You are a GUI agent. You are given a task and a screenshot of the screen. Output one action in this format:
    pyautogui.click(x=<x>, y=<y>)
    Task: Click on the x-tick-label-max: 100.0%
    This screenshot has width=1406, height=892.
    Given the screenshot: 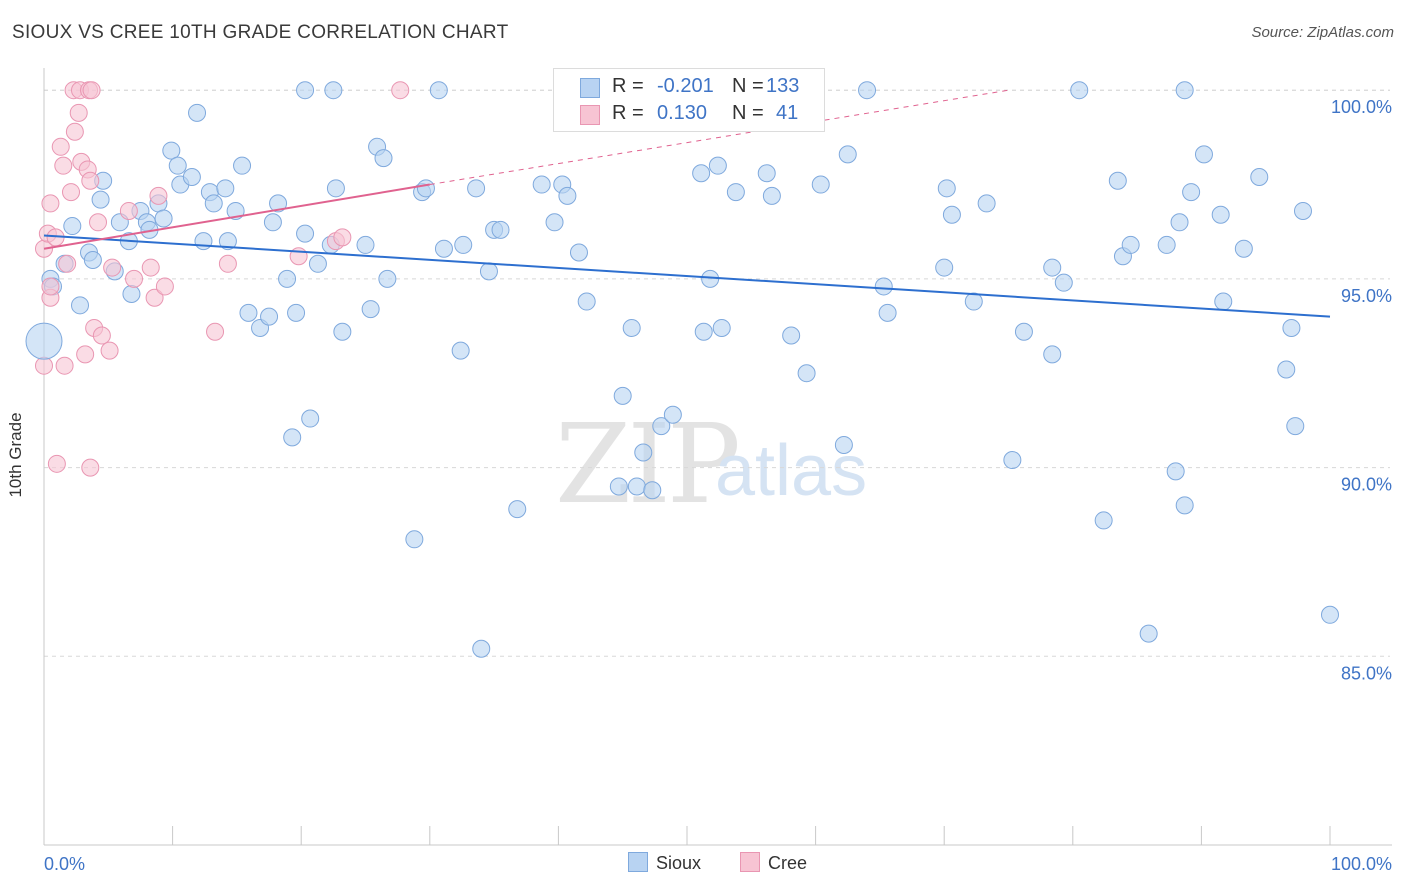 What is the action you would take?
    pyautogui.click(x=1361, y=864)
    